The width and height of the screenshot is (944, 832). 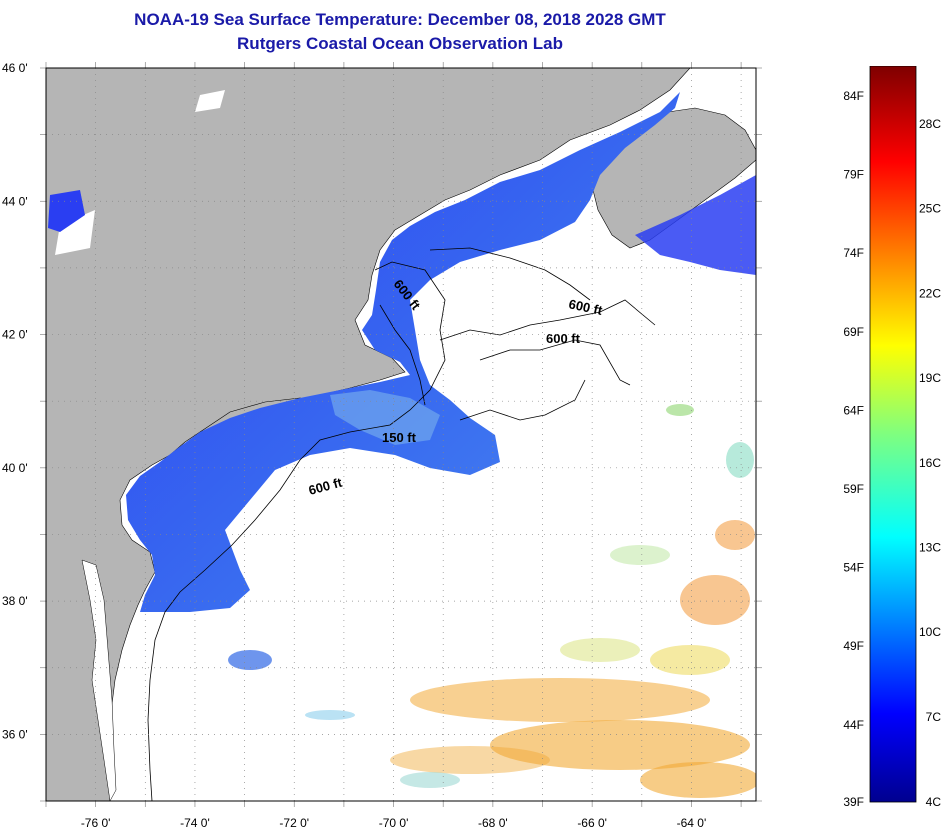 What do you see at coordinates (853, 449) in the screenshot?
I see `fahrenheit-labels: 84F 79F 74F 69F 64F 59F 54F 49F 44F 39F` at bounding box center [853, 449].